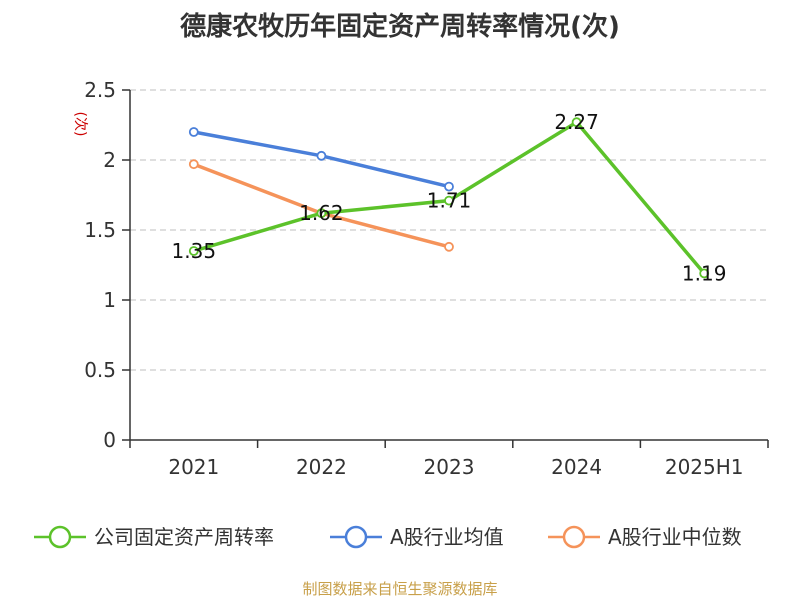  I want to click on legend: 公司固定资产周转率 A股行业均值 A股行业中位数, so click(388, 537).